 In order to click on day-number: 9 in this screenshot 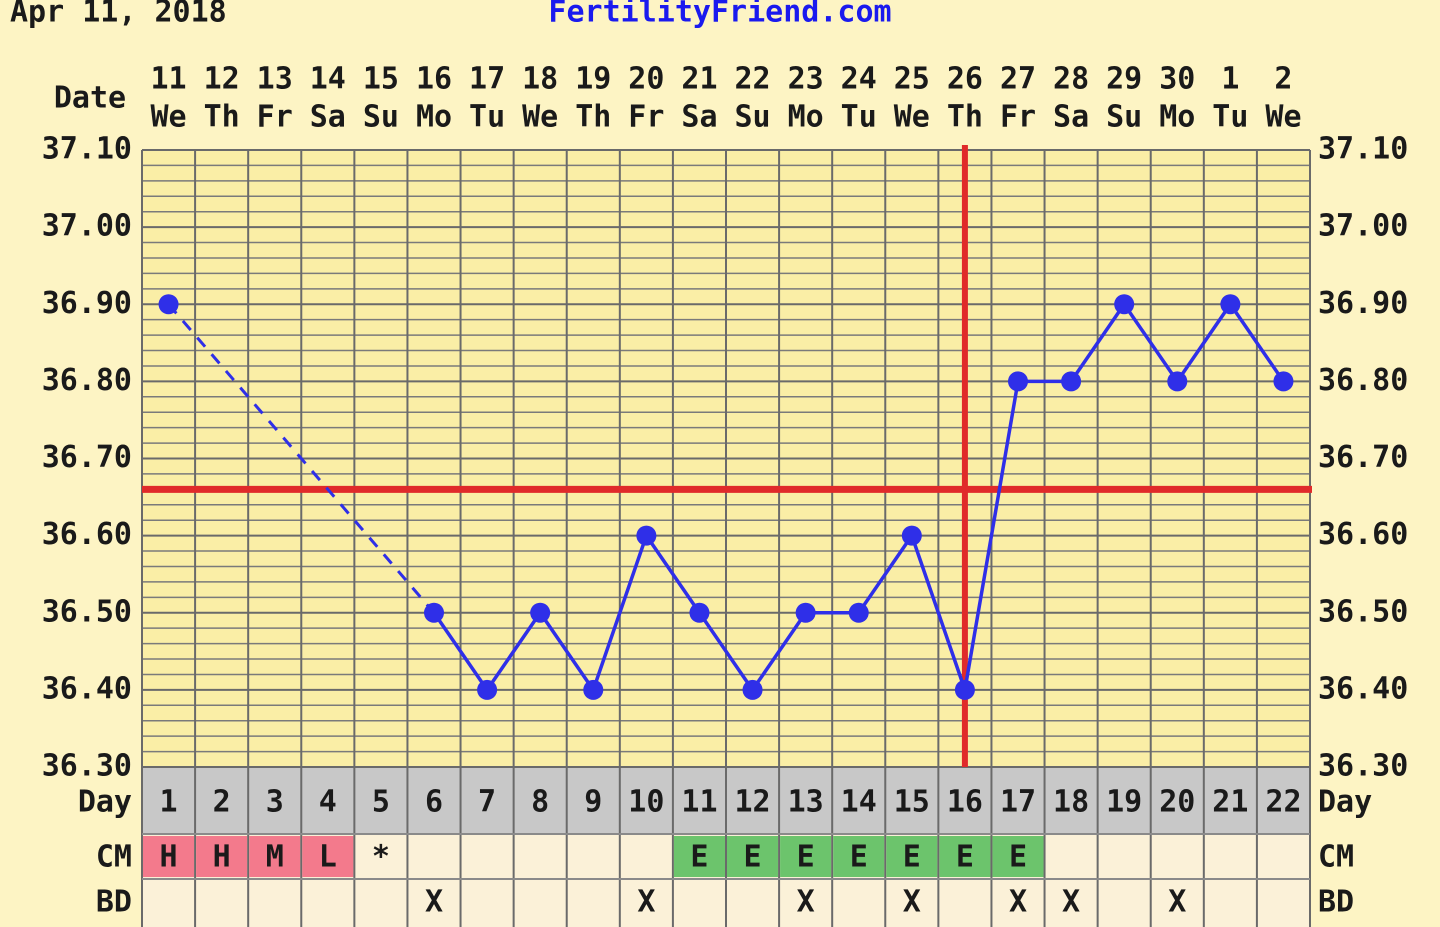, I will do `click(593, 802)`.